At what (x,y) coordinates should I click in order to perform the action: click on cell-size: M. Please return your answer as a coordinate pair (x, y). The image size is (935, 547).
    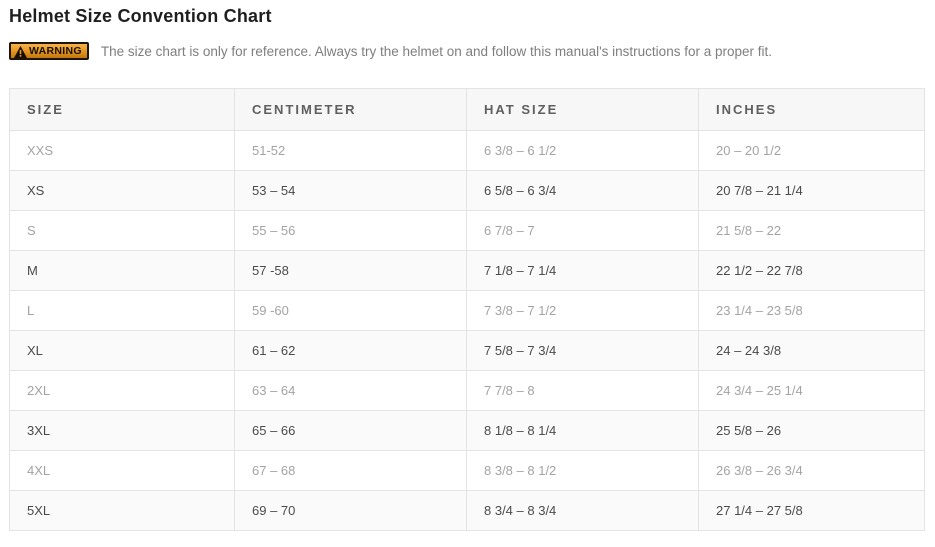
    Looking at the image, I should click on (122, 270).